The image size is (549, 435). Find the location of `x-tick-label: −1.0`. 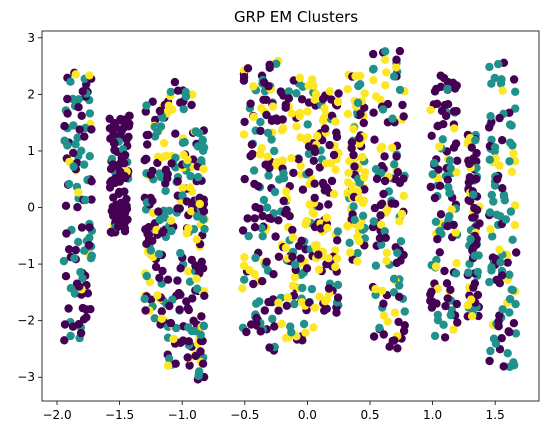

x-tick-label: −1.0 is located at coordinates (182, 415).